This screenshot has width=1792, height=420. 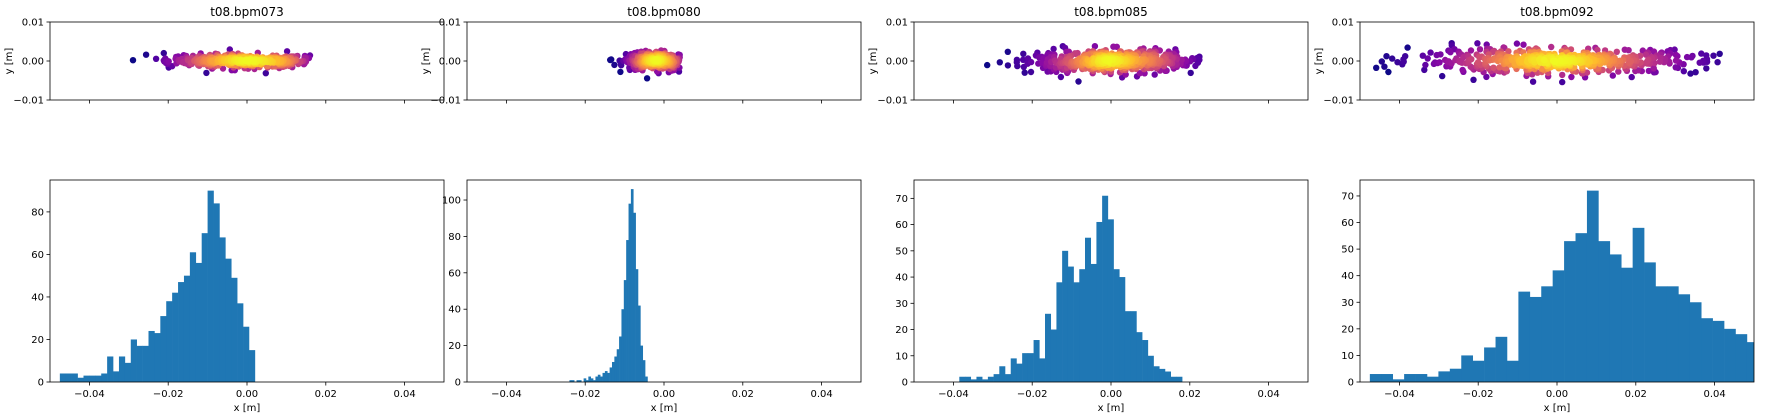 What do you see at coordinates (1347, 196) in the screenshot?
I see `y-tick-label: 70` at bounding box center [1347, 196].